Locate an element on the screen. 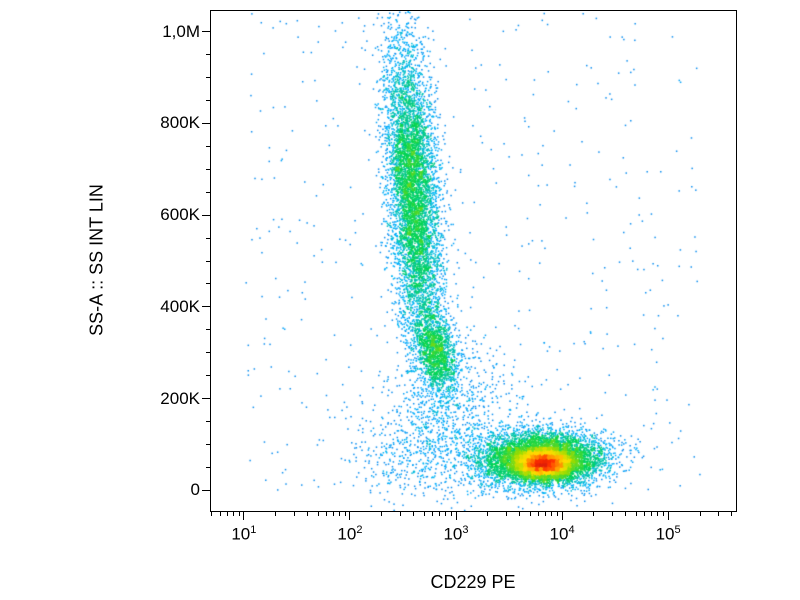 The image size is (800, 600). y-tick-label: 800K is located at coordinates (180, 123).